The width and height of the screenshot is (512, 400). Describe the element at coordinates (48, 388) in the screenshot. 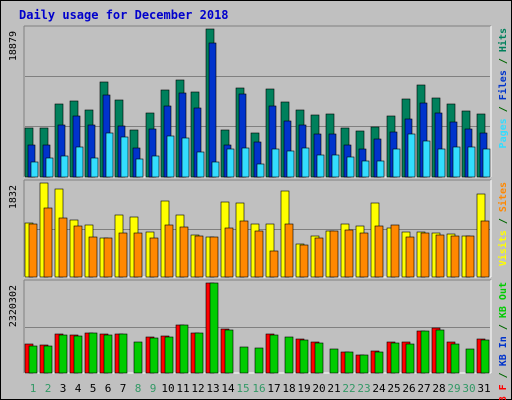

I see `day-label-2: 2` at that location.